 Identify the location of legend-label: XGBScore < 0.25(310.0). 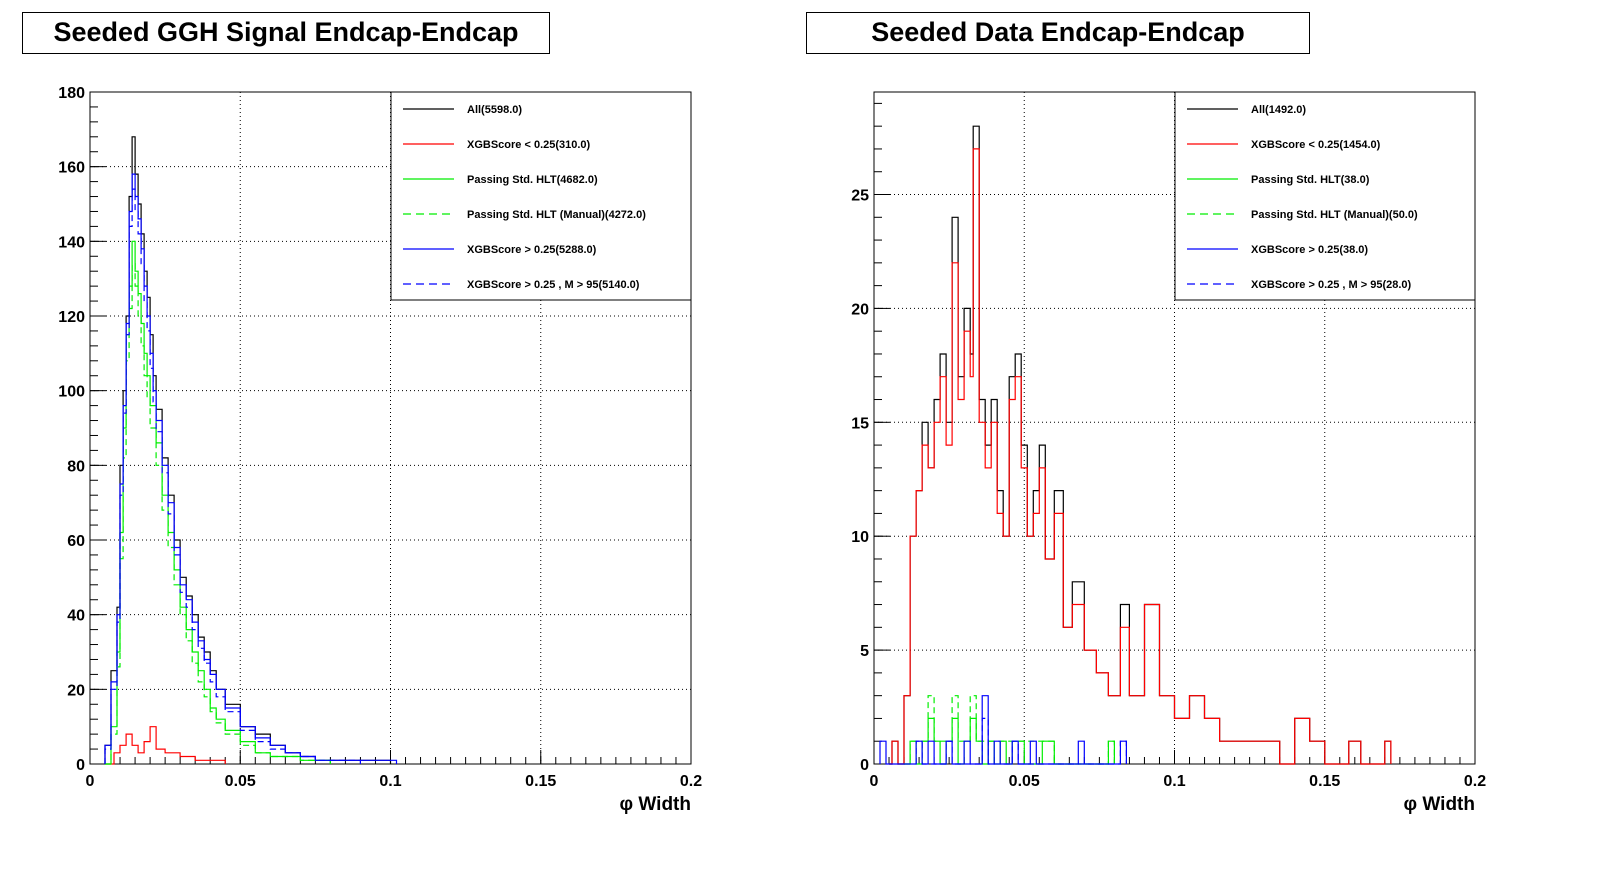
(529, 145).